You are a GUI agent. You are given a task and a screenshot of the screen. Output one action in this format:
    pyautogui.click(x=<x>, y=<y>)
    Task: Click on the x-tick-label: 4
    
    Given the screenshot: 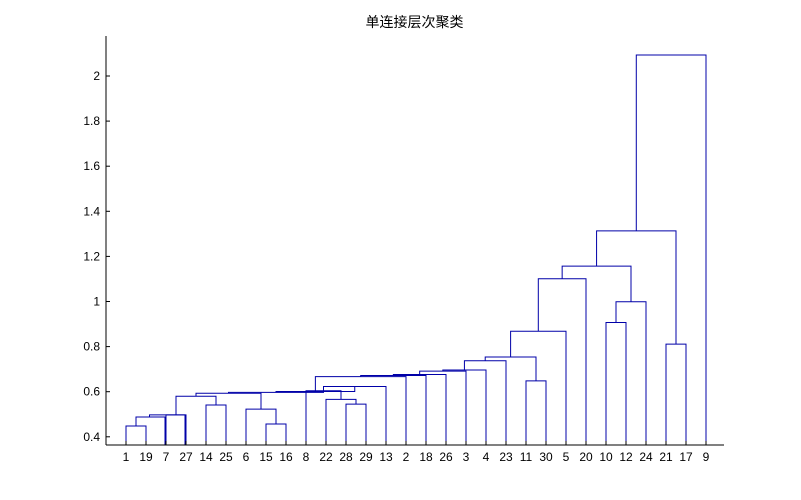 What is the action you would take?
    pyautogui.click(x=486, y=457)
    